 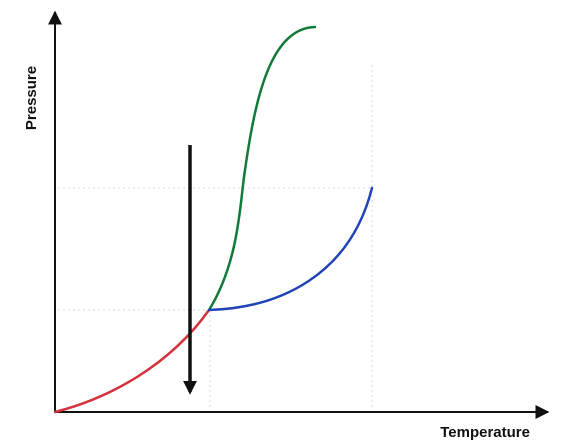 I want to click on x-axis-label: Temperature, so click(x=485, y=432).